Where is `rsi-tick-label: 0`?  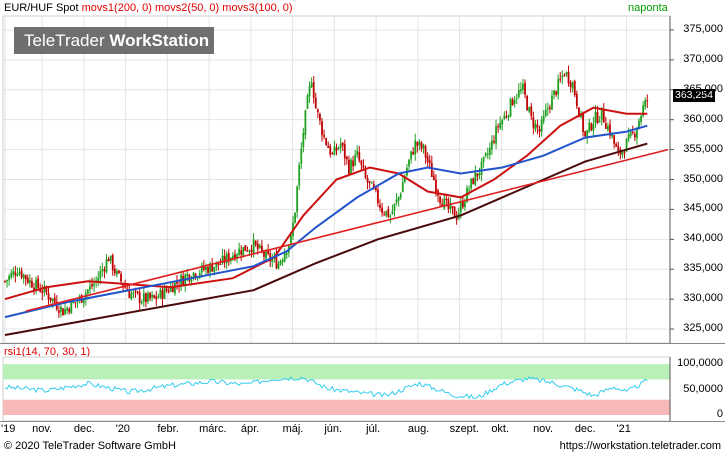
rsi-tick-label: 0 is located at coordinates (719, 414).